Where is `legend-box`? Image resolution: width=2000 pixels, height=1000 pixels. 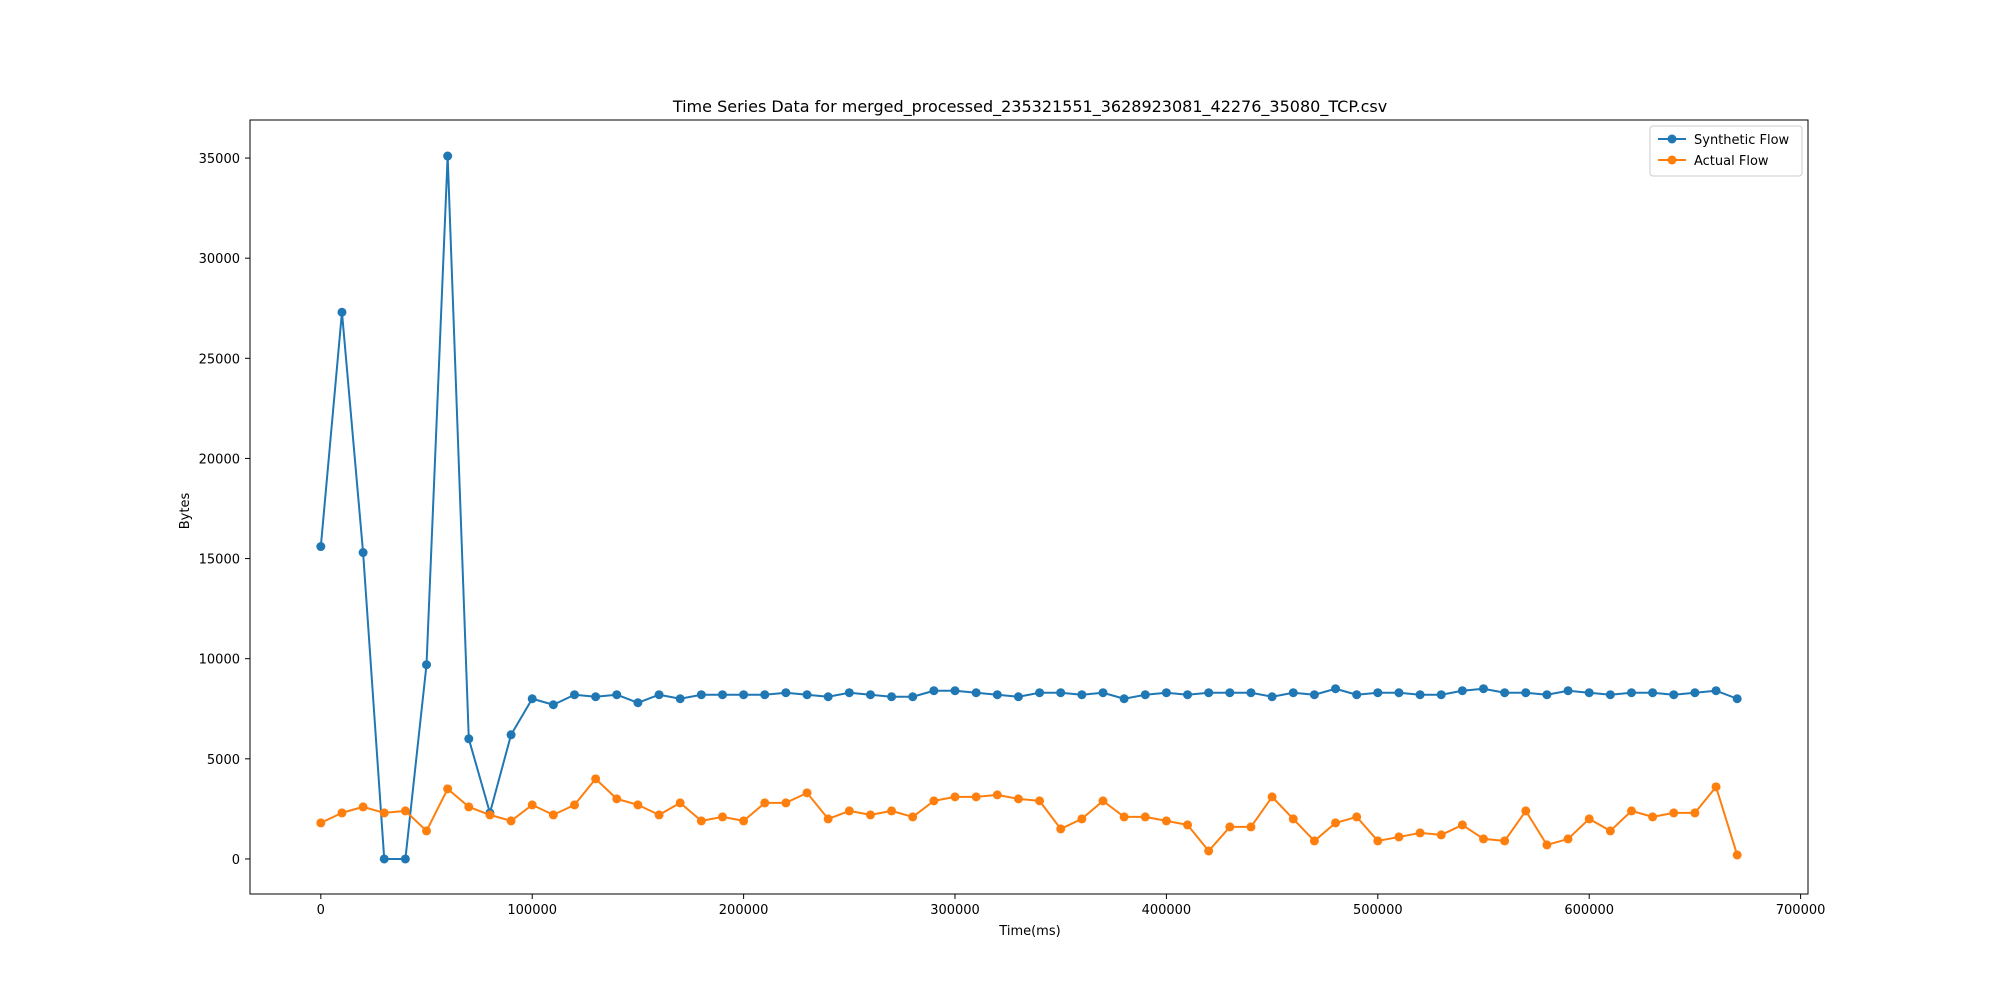
legend-box is located at coordinates (1726, 151).